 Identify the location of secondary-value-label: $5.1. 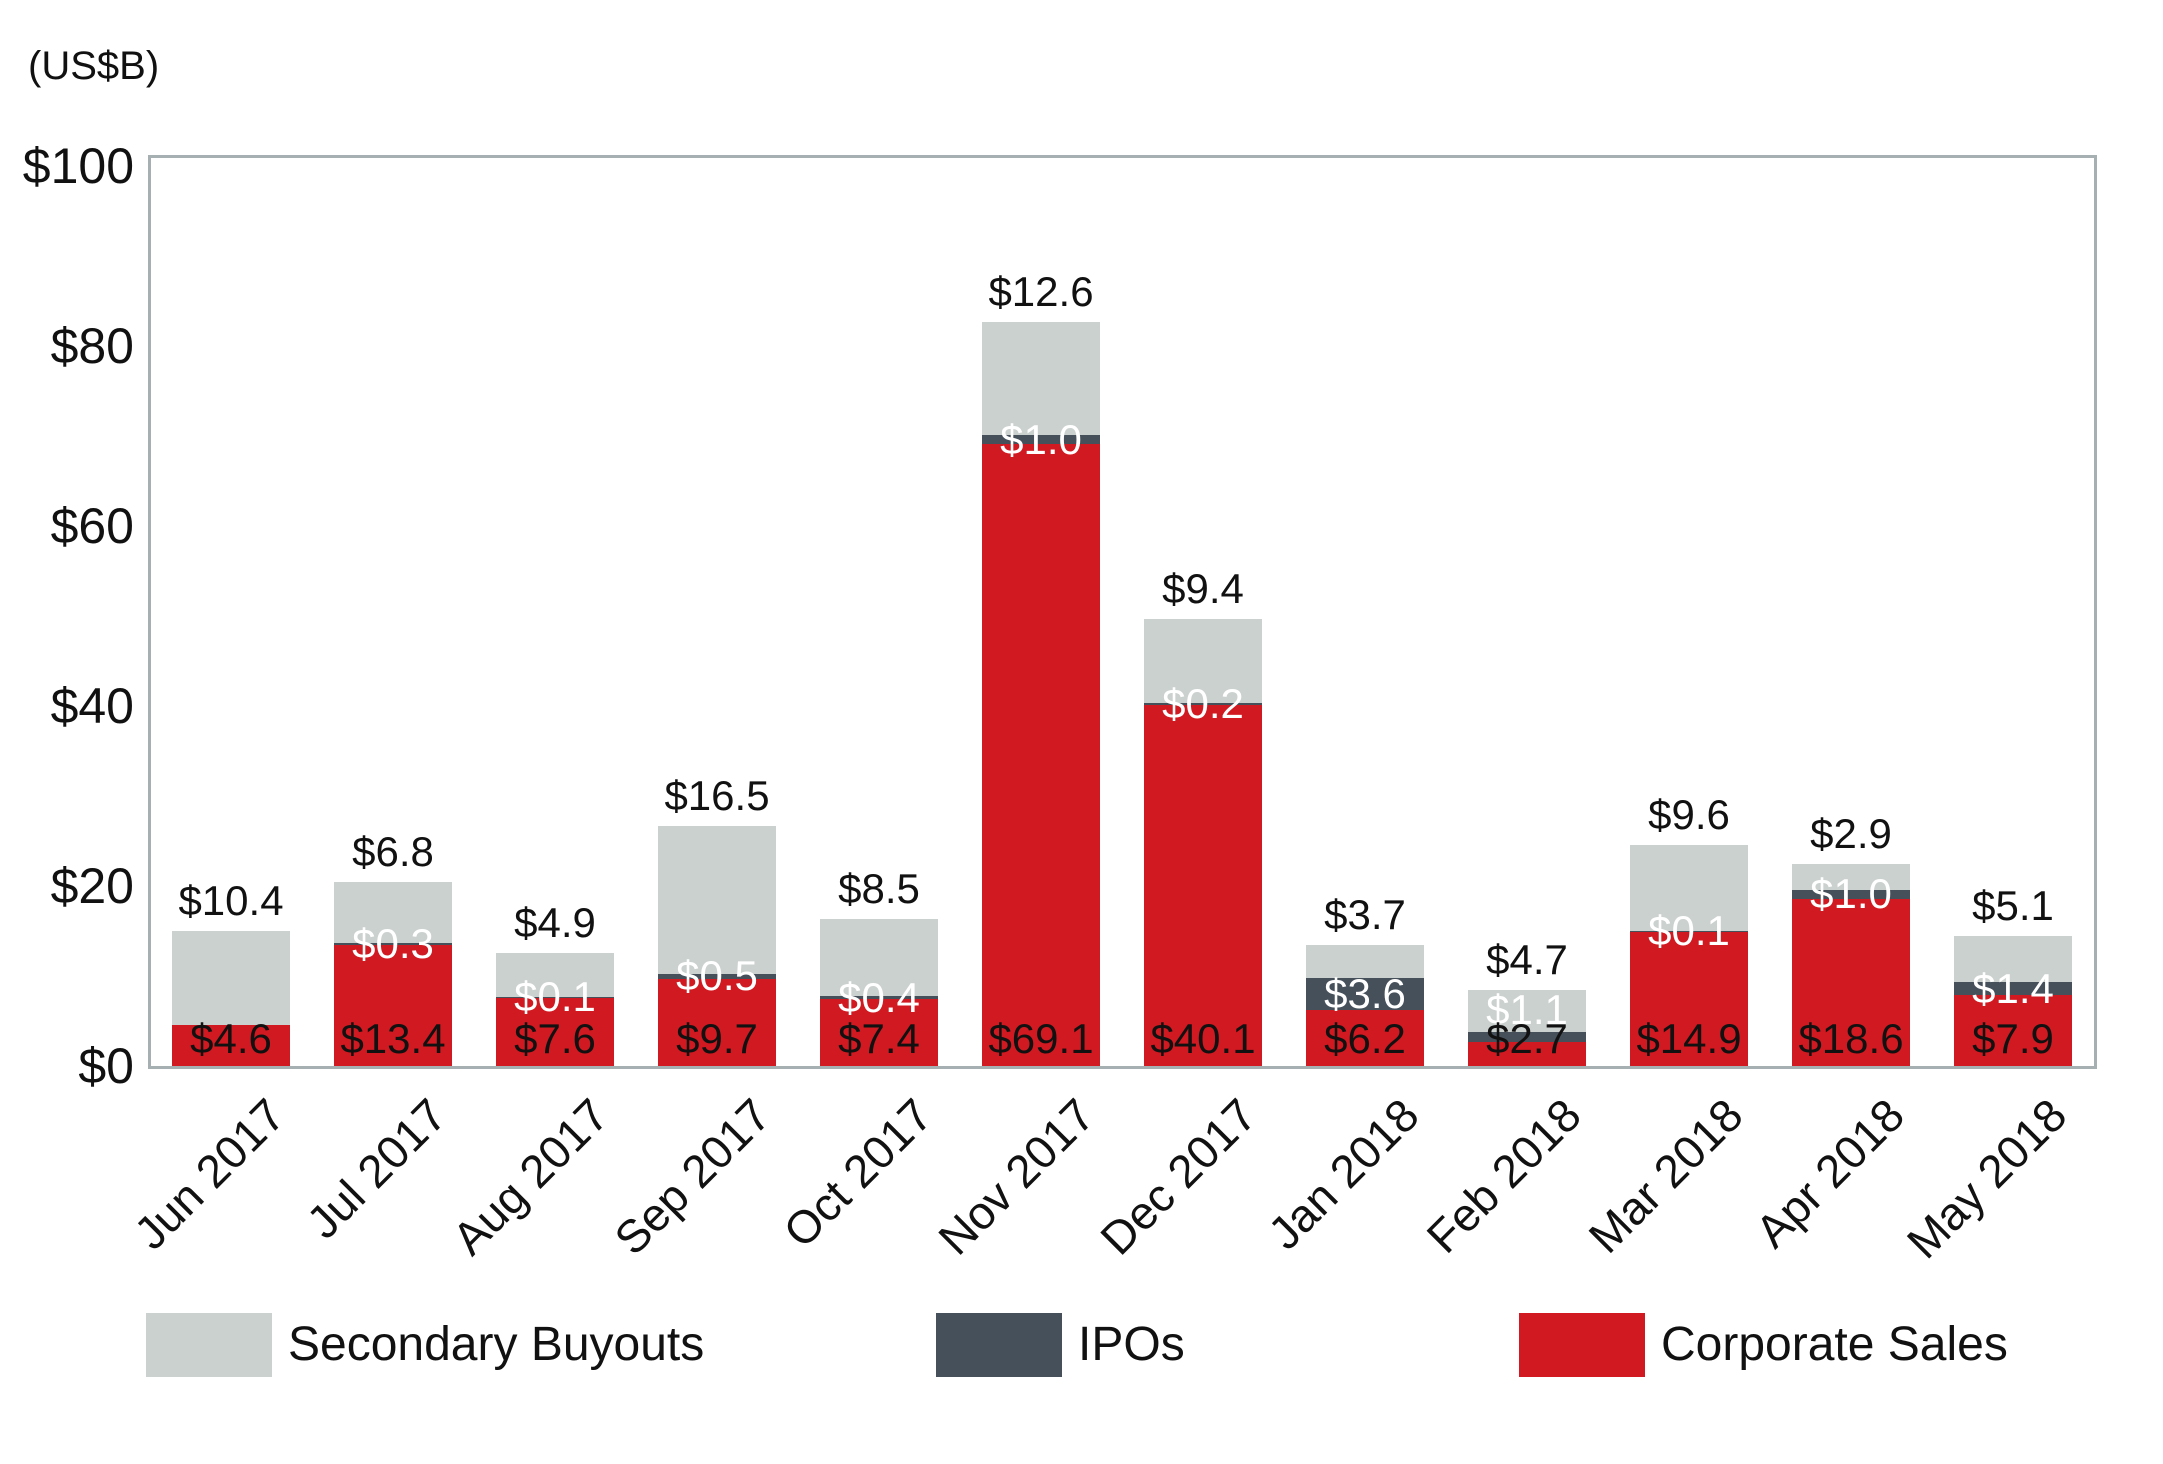
(2013, 906).